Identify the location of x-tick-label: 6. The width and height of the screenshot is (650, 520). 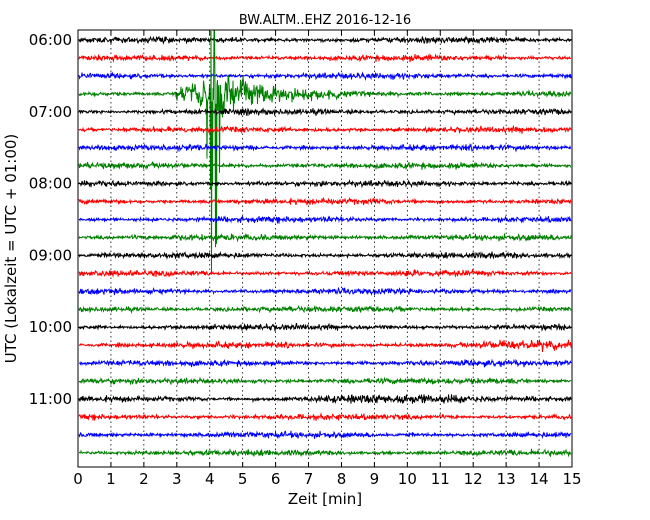
(276, 479).